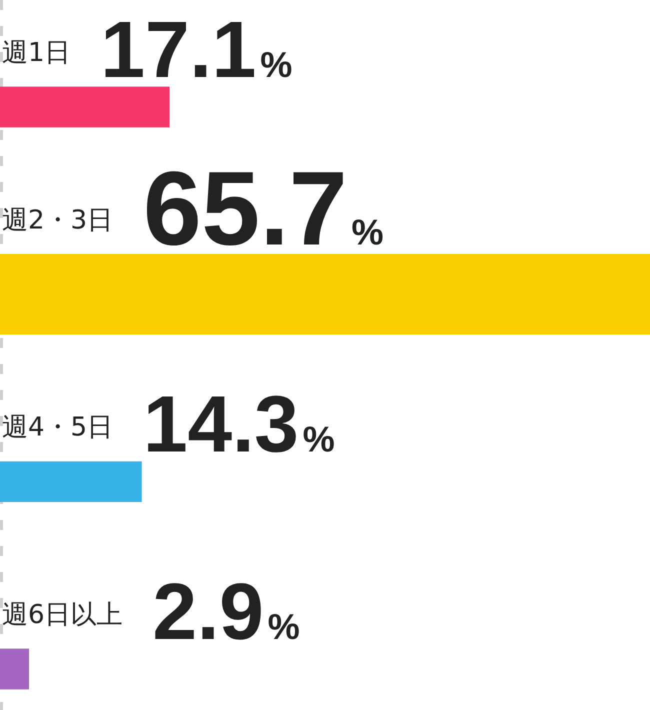 The height and width of the screenshot is (710, 650). What do you see at coordinates (58, 427) in the screenshot?
I see `y-tick-label: 週4・5日` at bounding box center [58, 427].